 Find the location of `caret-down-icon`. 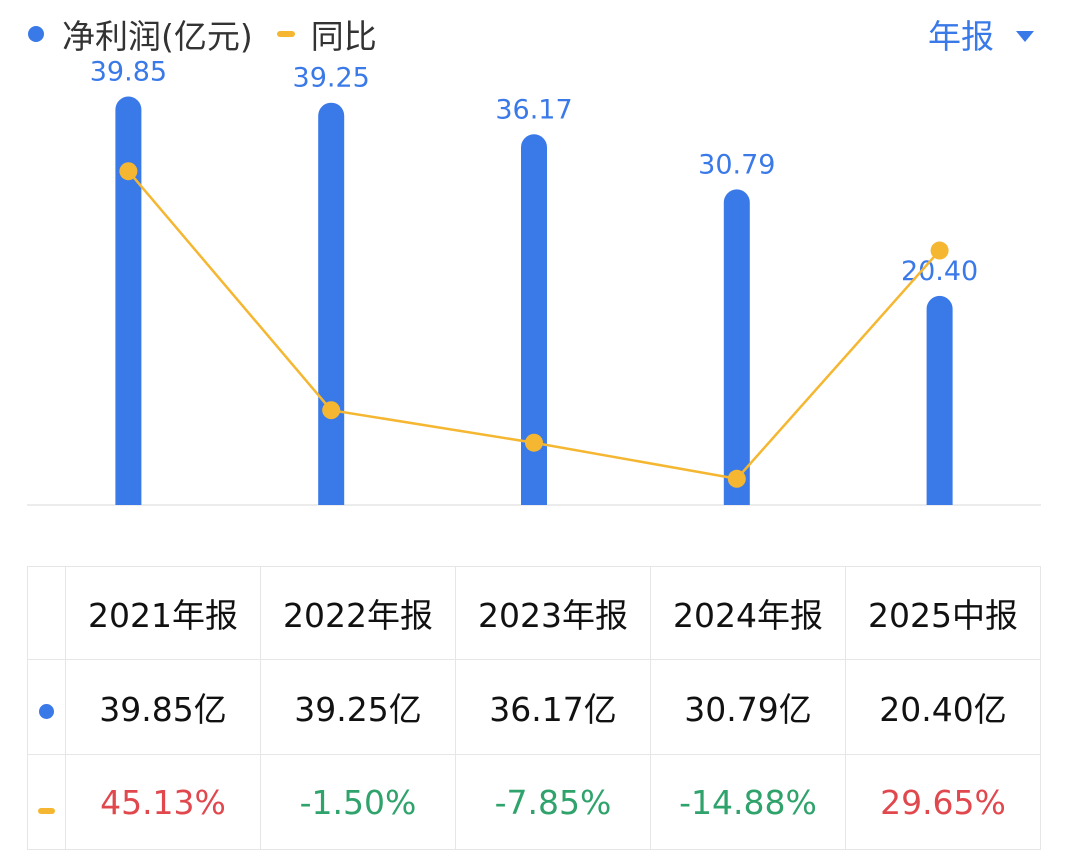

caret-down-icon is located at coordinates (1025, 36).